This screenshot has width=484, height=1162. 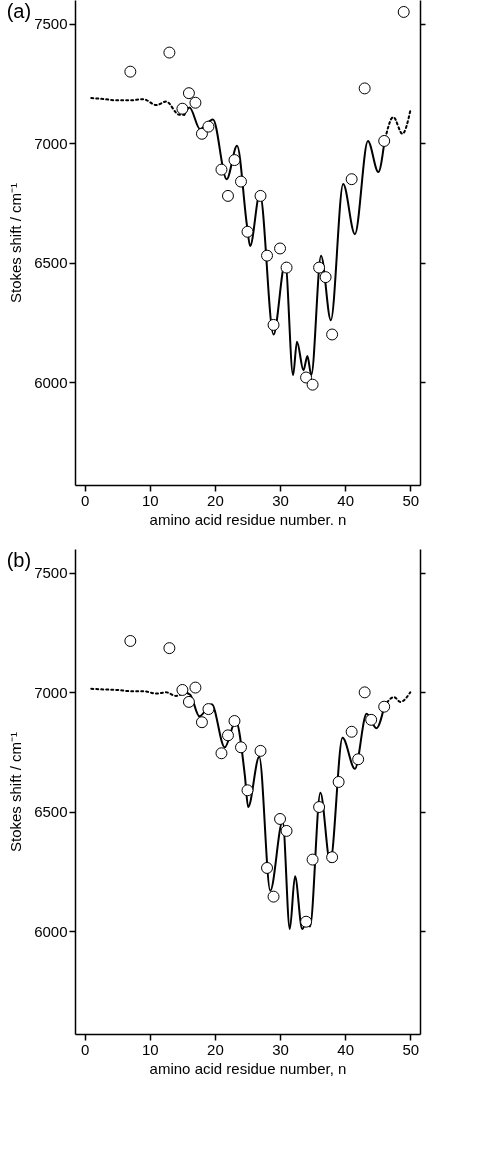 What do you see at coordinates (248, 519) in the screenshot?
I see `x-axis-title: amino acid residue number. n` at bounding box center [248, 519].